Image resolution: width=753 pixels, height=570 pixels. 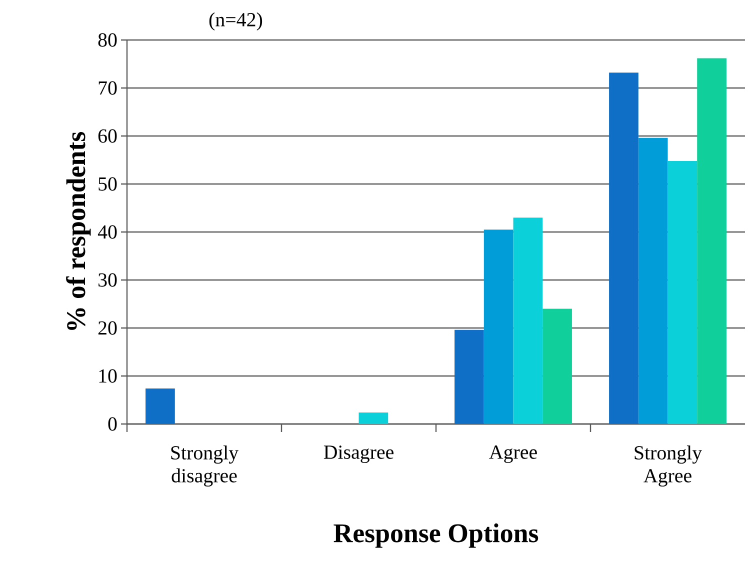 What do you see at coordinates (107, 280) in the screenshot?
I see `y-tick-label: 30` at bounding box center [107, 280].